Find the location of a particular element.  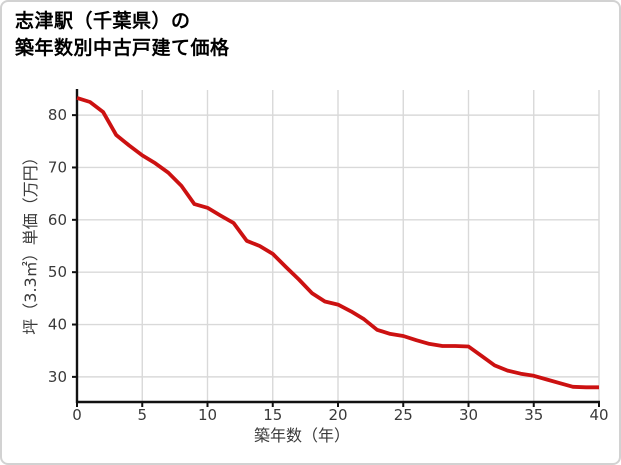

x-tick-label: 30 is located at coordinates (468, 415).